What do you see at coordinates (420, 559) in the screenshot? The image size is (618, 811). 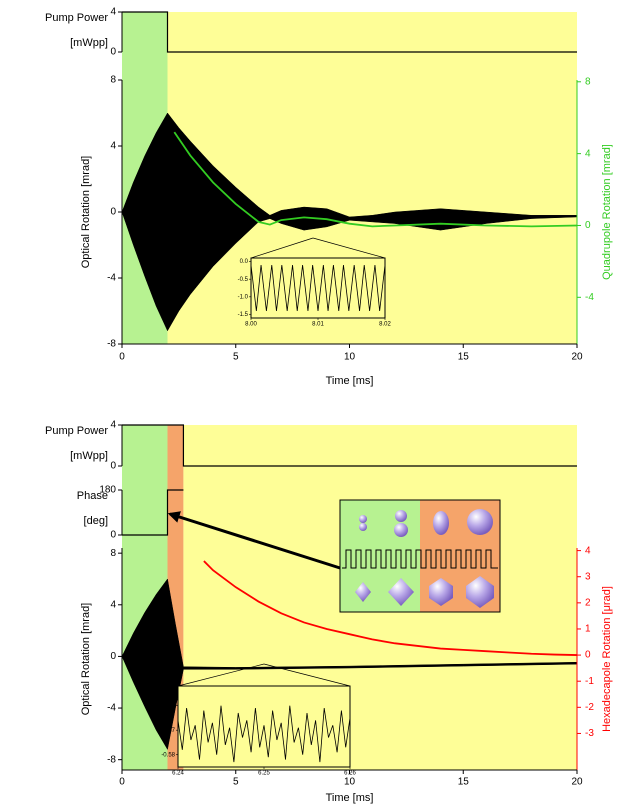 I see `pulse-train` at bounding box center [420, 559].